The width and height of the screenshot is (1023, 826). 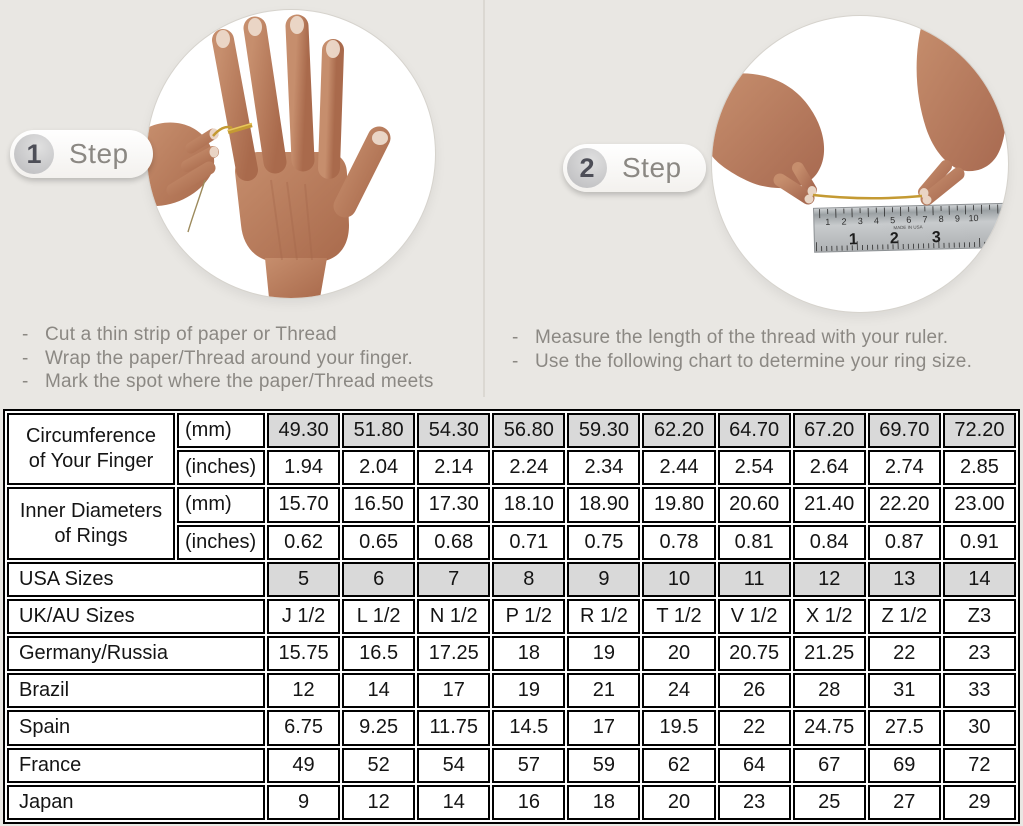 I want to click on value-cell: 2.24, so click(x=529, y=468).